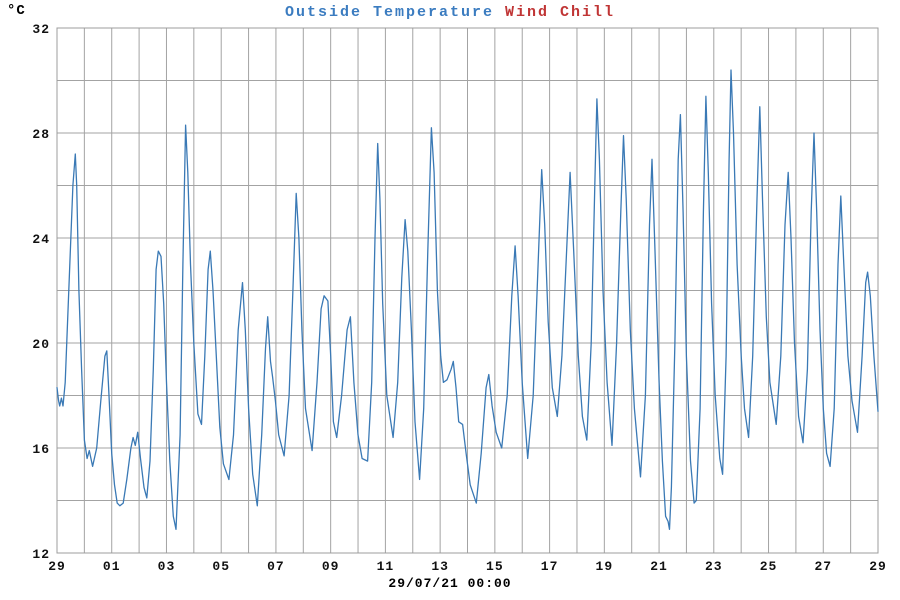 The width and height of the screenshot is (900, 600). Describe the element at coordinates (41, 134) in the screenshot. I see `y-tick-label: 28` at that location.